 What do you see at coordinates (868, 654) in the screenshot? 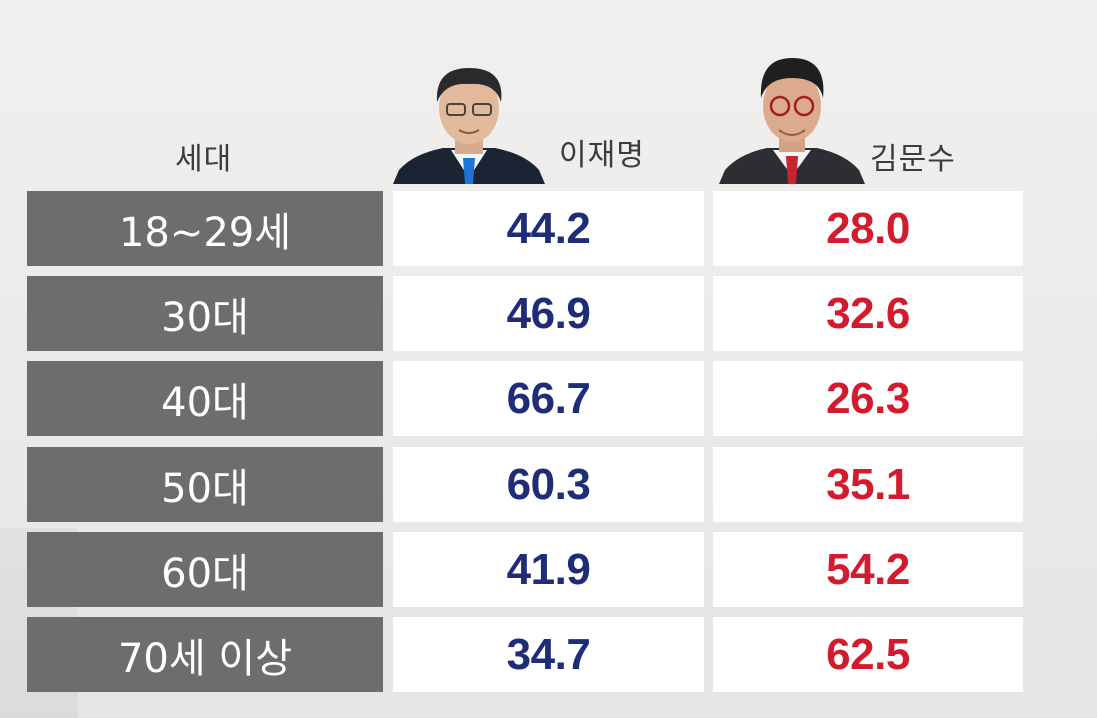
I see `value-cell-candidate-2: 62.5` at bounding box center [868, 654].